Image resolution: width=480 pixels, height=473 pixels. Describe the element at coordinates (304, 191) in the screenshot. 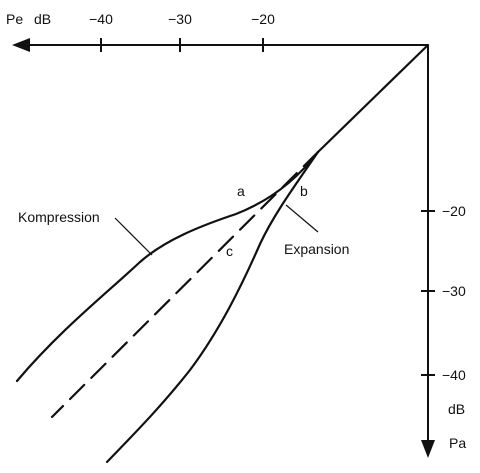

I see `curve-label-b: b` at that location.